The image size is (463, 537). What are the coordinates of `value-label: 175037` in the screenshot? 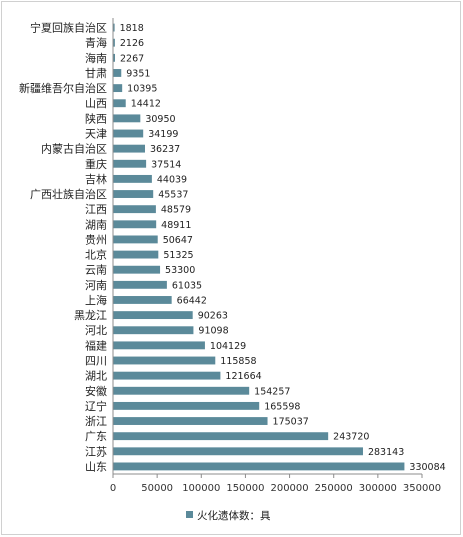 It's located at (291, 422).